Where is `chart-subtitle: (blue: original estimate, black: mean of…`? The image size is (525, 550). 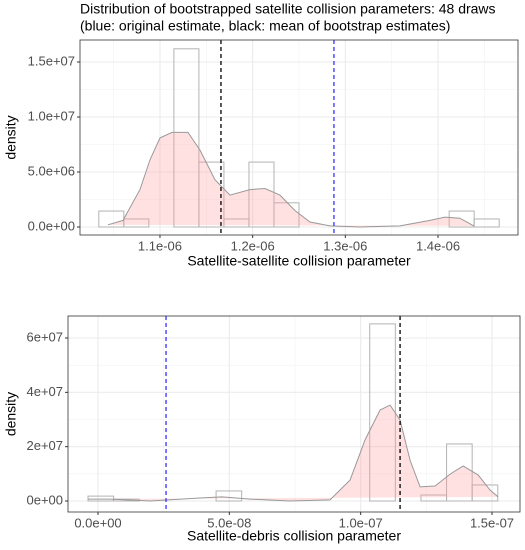 chart-subtitle: (blue: original estimate, black: mean of… is located at coordinates (265, 26).